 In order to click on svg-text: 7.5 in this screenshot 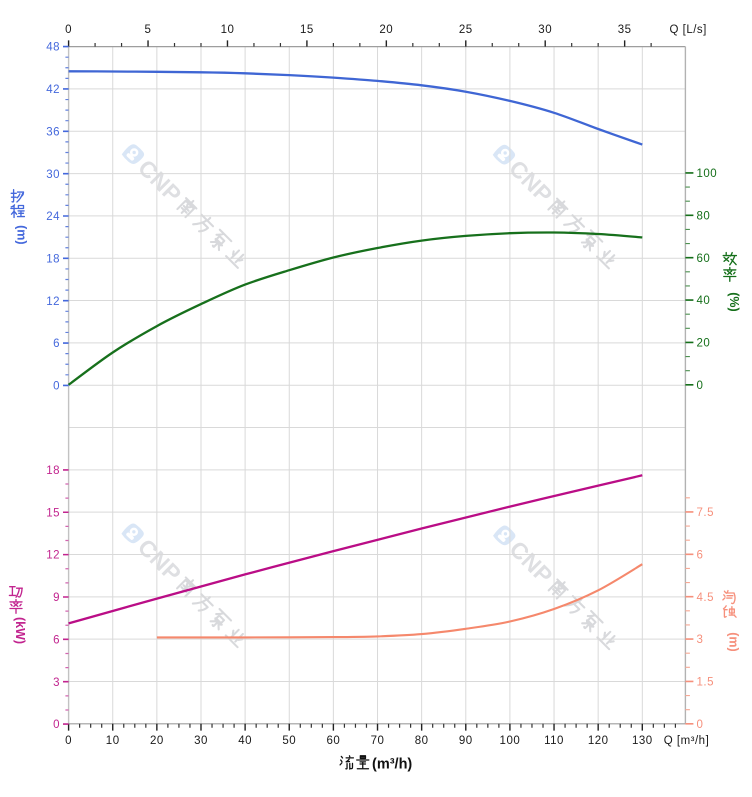, I will do `click(706, 513)`.